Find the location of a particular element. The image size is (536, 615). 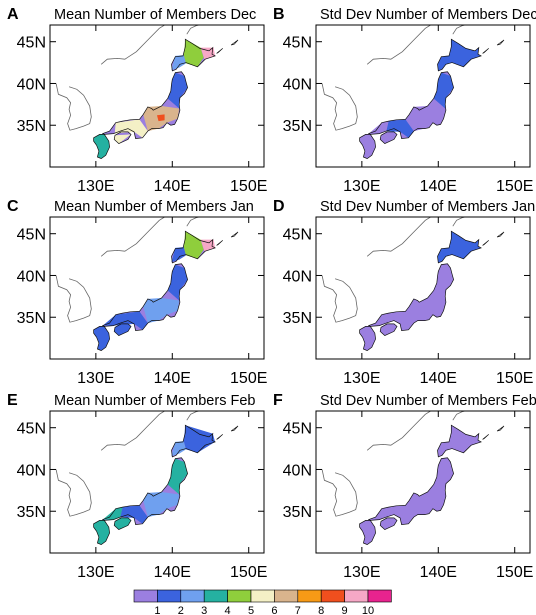

panel-letter: B is located at coordinates (279, 14).